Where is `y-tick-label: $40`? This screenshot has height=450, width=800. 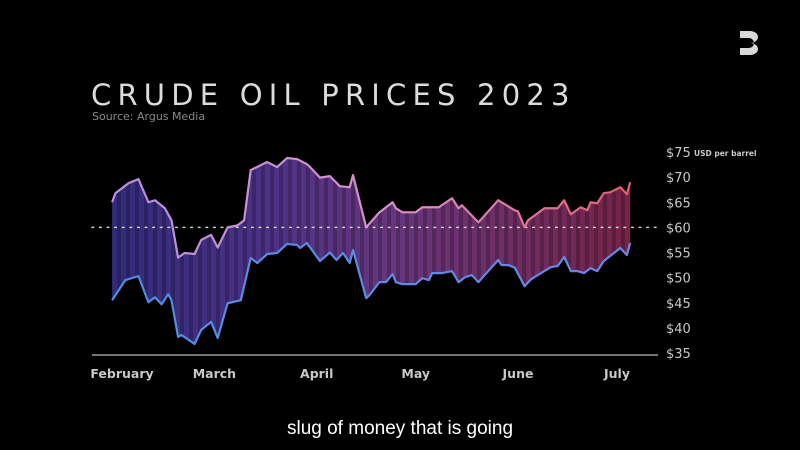 y-tick-label: $40 is located at coordinates (678, 329).